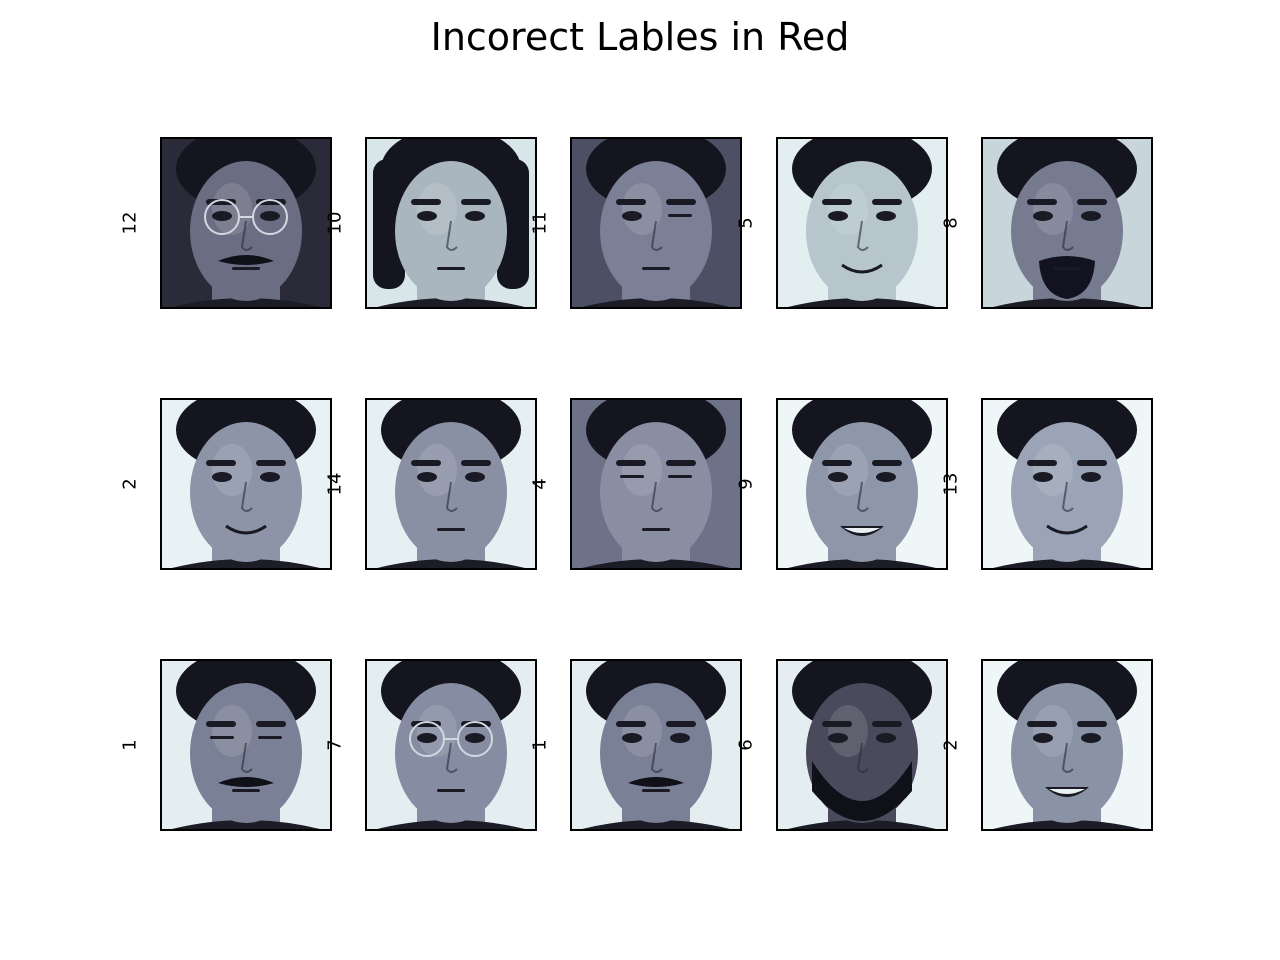 The height and width of the screenshot is (960, 1280). I want to click on face-panel: 10, so click(431, 223).